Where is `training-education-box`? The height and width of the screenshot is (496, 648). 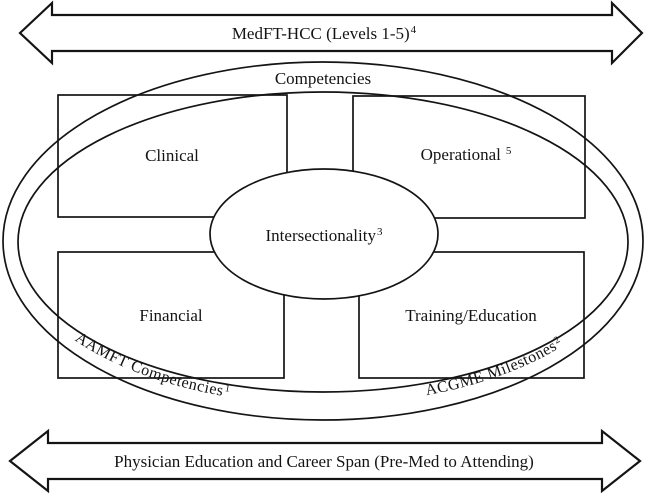 training-education-box is located at coordinates (471, 315).